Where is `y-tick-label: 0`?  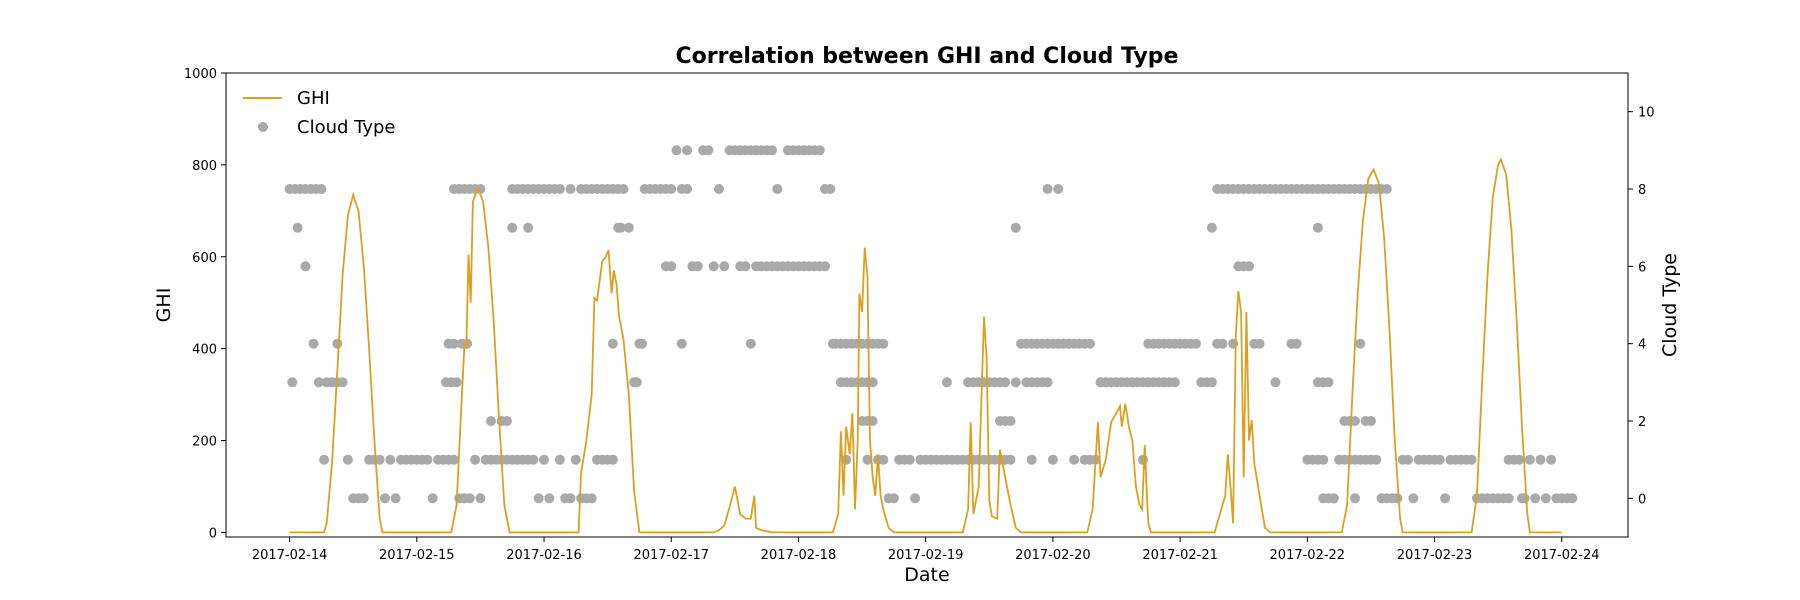
y-tick-label: 0 is located at coordinates (213, 533).